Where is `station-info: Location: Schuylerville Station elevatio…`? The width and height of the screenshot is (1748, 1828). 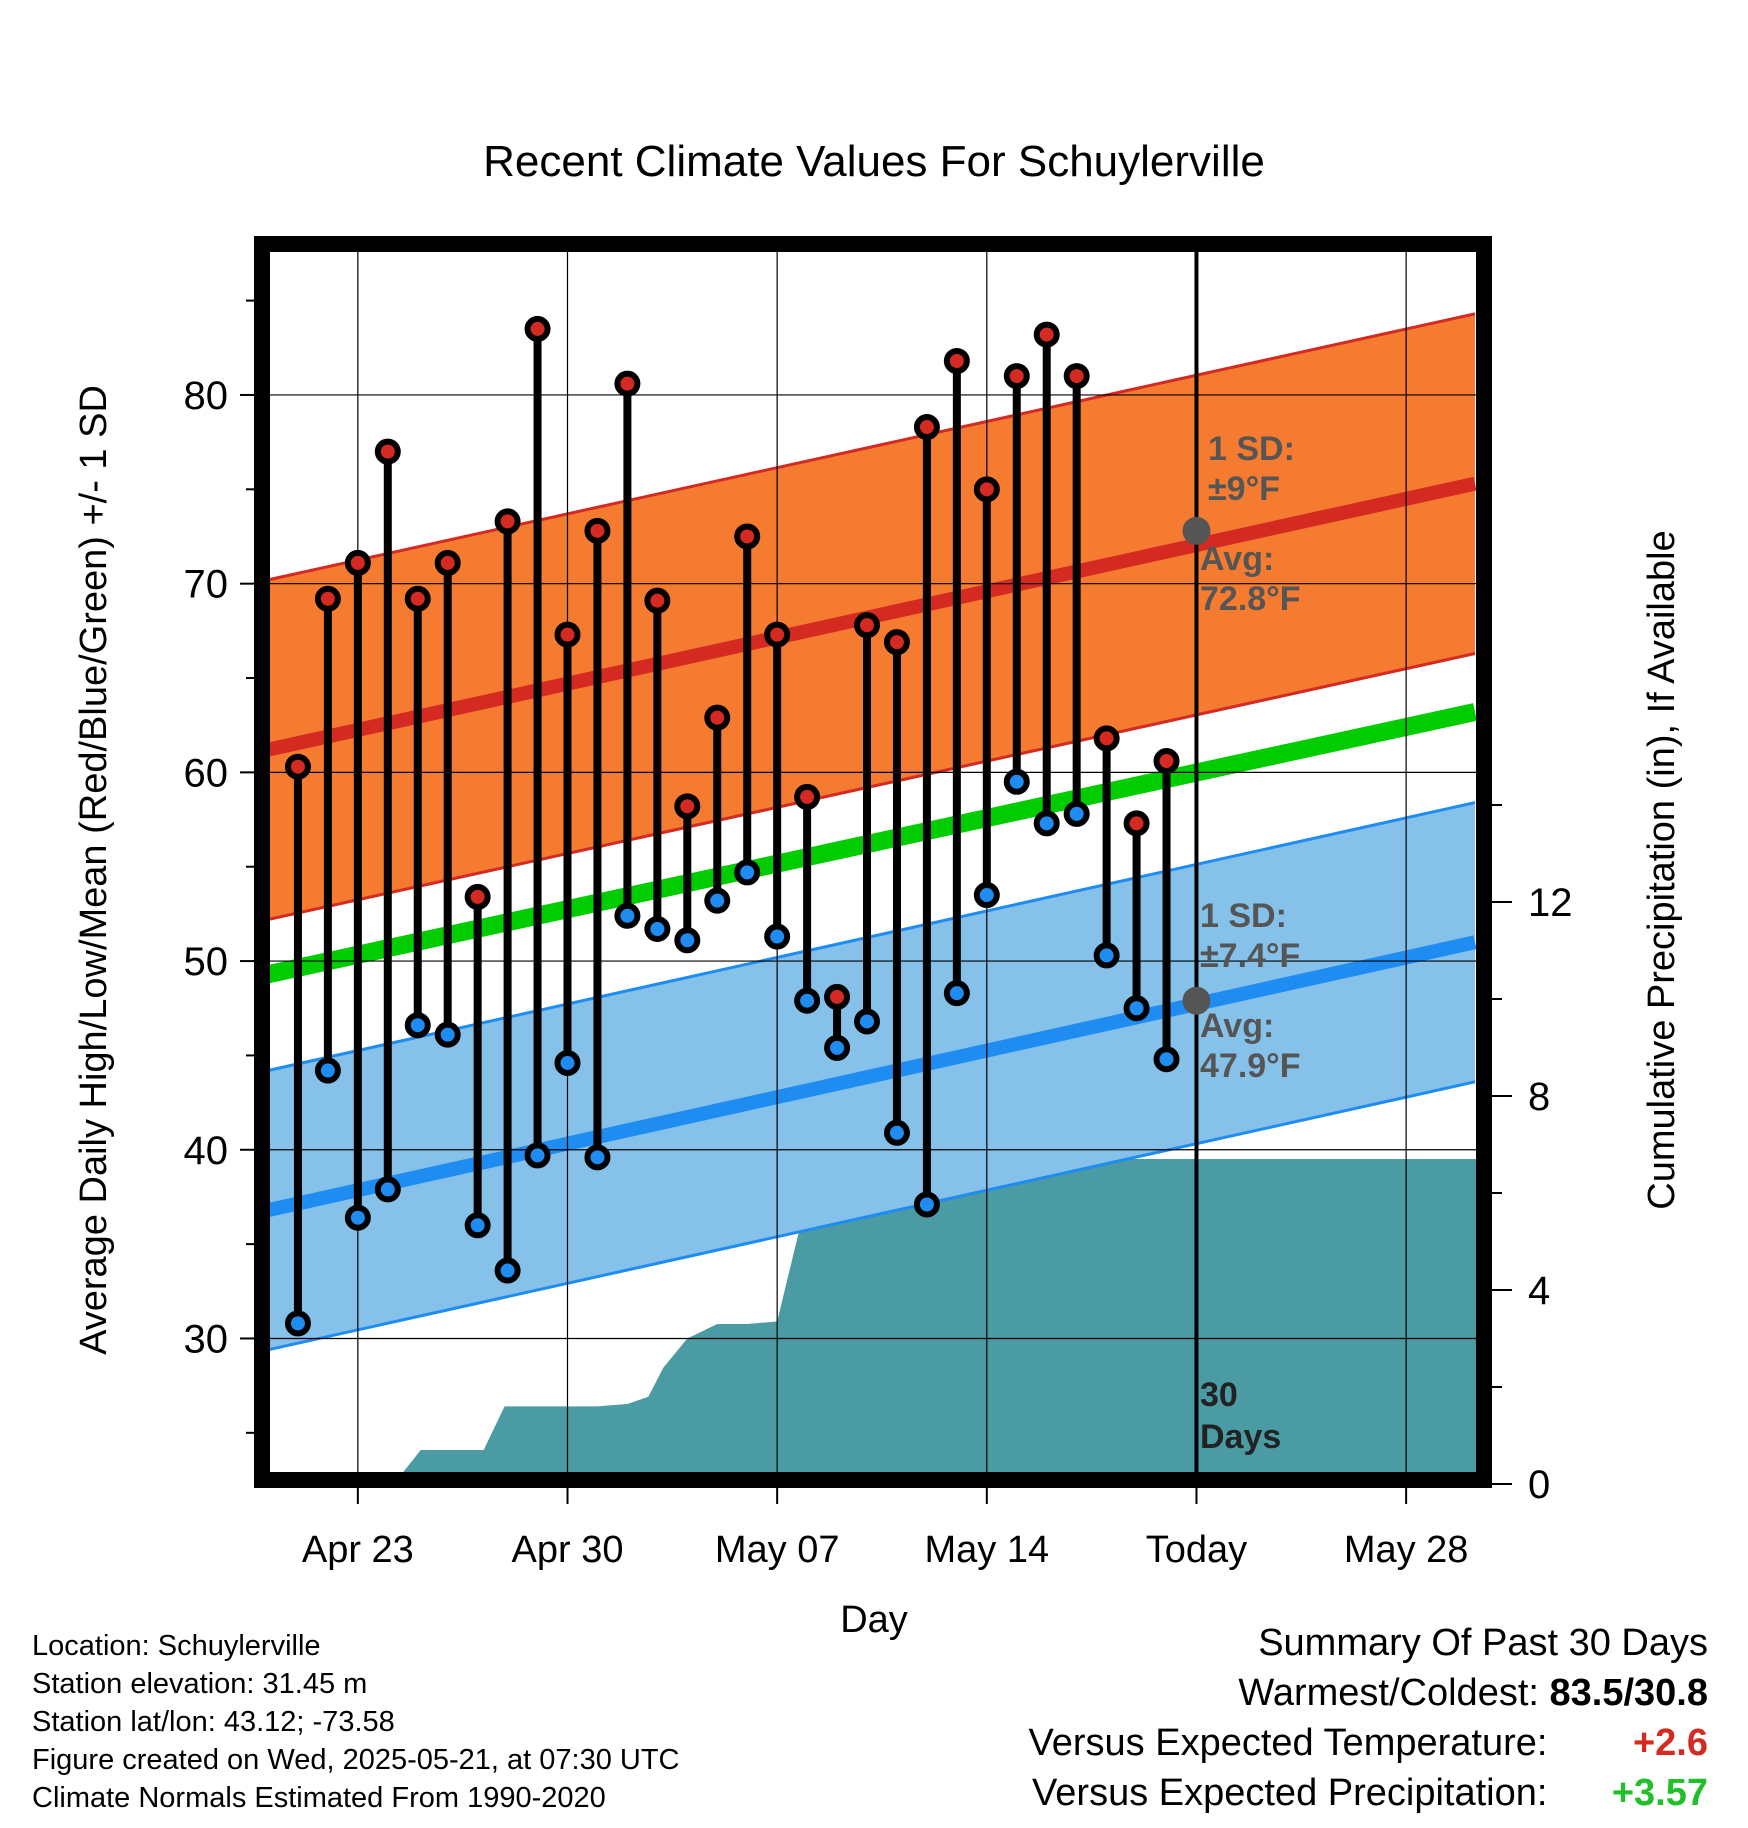 station-info: Location: Schuylerville Station elevatio… is located at coordinates (356, 1722).